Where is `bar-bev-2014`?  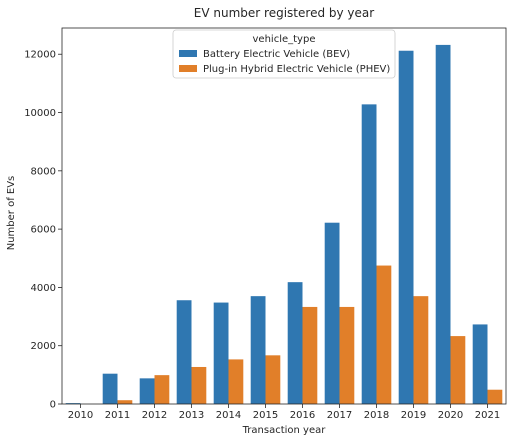 bar-bev-2014 is located at coordinates (221, 353).